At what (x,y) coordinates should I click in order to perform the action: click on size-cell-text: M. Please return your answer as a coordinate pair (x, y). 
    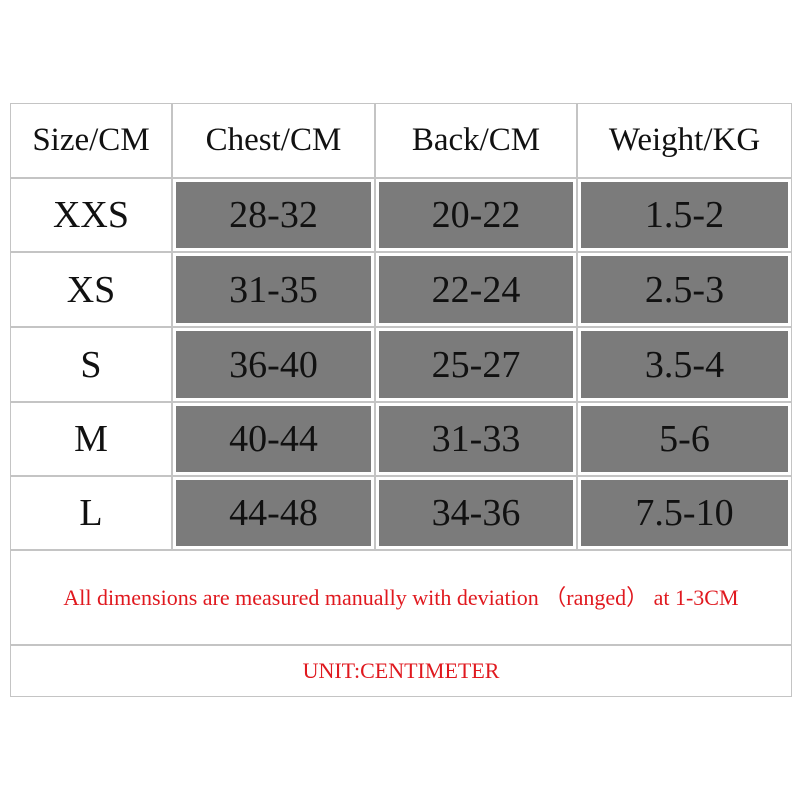
    Looking at the image, I should click on (91, 439).